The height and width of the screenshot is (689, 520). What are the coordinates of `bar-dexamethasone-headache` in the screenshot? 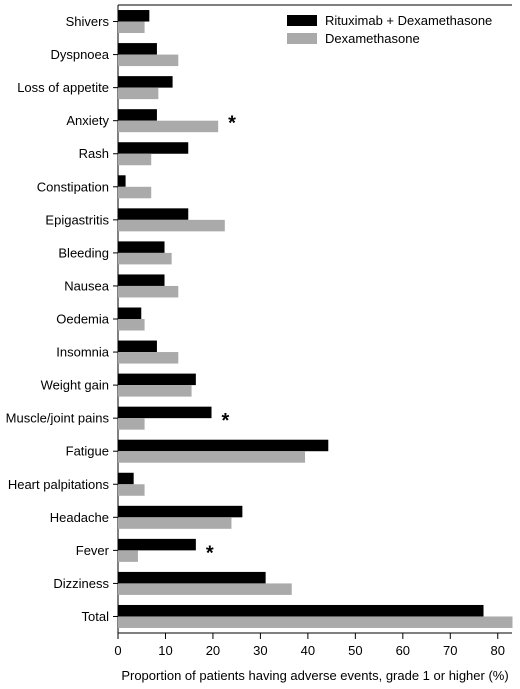 It's located at (175, 523).